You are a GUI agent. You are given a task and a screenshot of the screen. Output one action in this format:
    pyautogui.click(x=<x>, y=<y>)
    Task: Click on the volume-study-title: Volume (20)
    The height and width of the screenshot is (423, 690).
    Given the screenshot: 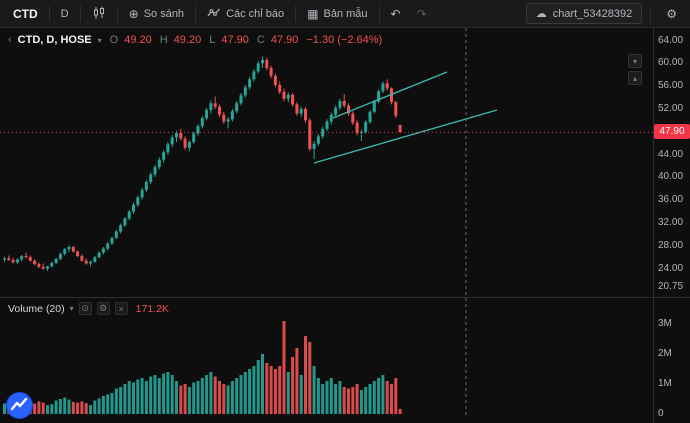 What is the action you would take?
    pyautogui.click(x=36, y=308)
    